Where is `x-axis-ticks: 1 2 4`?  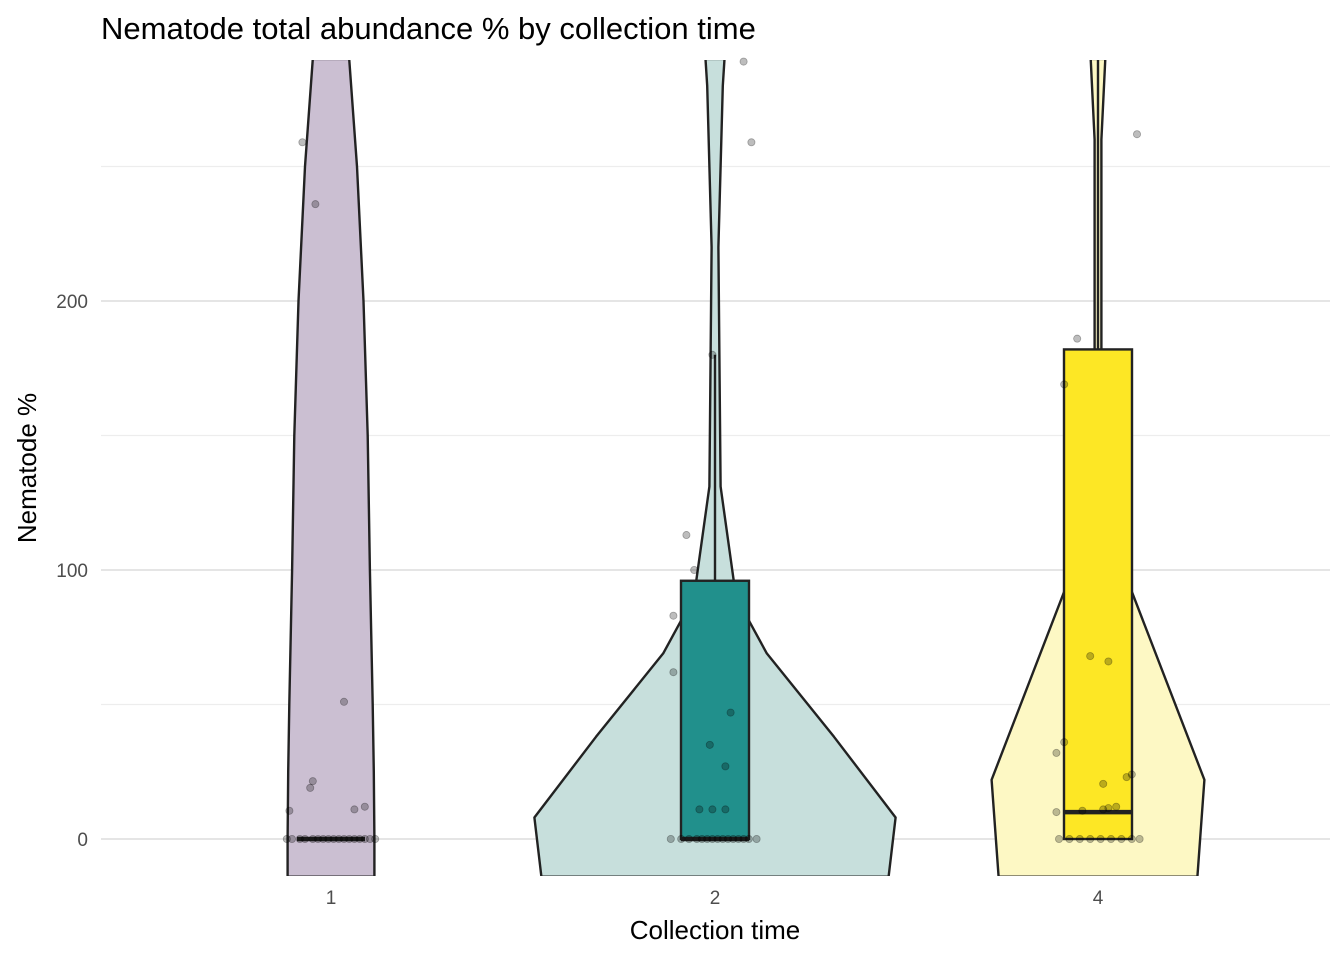
x-axis-ticks: 1 2 4 is located at coordinates (715, 898).